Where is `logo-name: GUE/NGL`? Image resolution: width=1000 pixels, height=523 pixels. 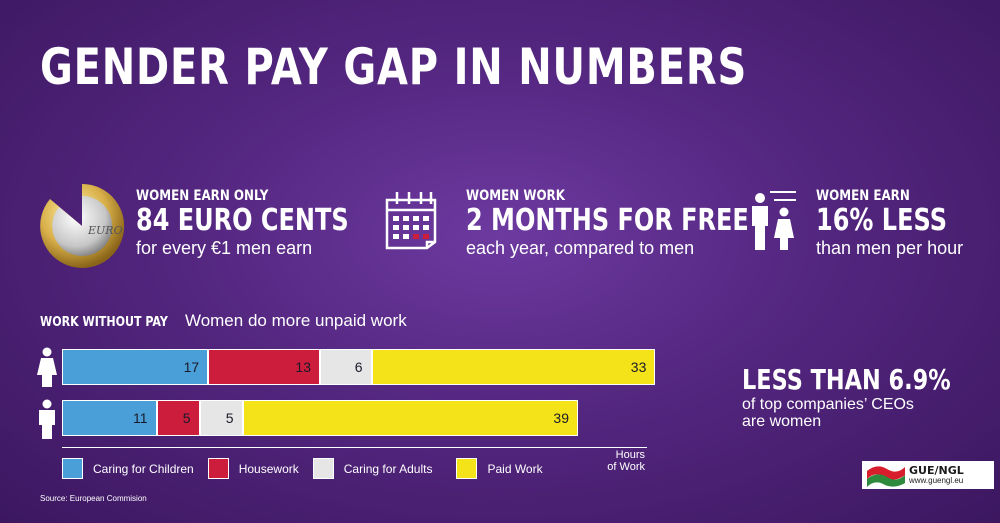
logo-name: GUE/NGL is located at coordinates (936, 470).